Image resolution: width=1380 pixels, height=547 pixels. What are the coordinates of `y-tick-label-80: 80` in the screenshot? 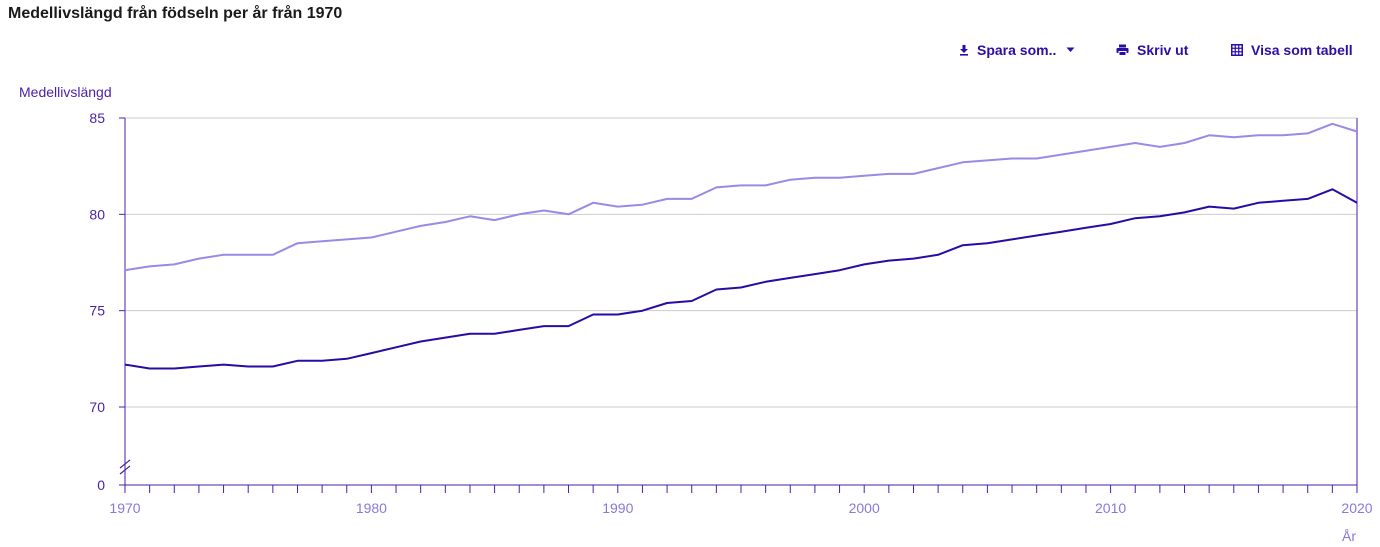 It's located at (97, 214).